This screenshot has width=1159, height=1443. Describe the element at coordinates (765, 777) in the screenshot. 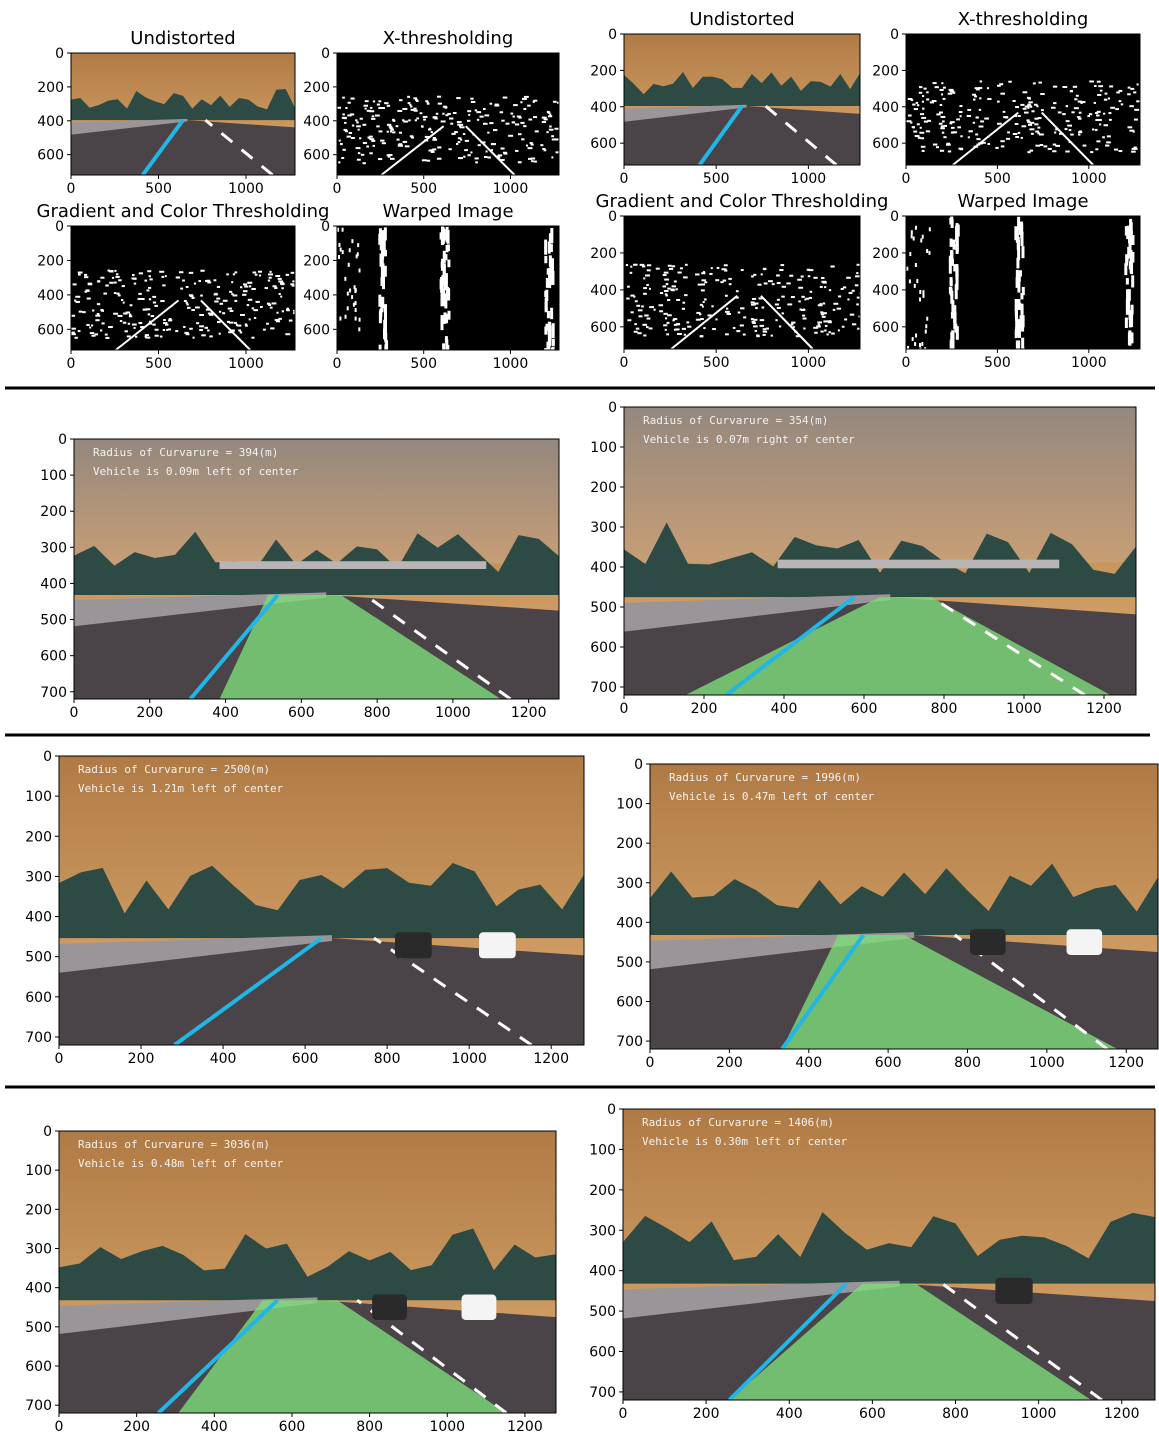

I see `curvature-readout: Radius of Curvarure = 1996(m)` at that location.